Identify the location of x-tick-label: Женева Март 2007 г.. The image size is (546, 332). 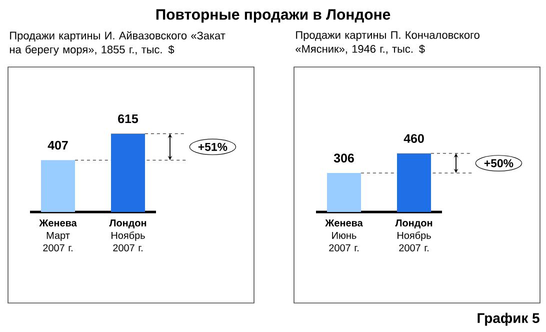
(58, 236).